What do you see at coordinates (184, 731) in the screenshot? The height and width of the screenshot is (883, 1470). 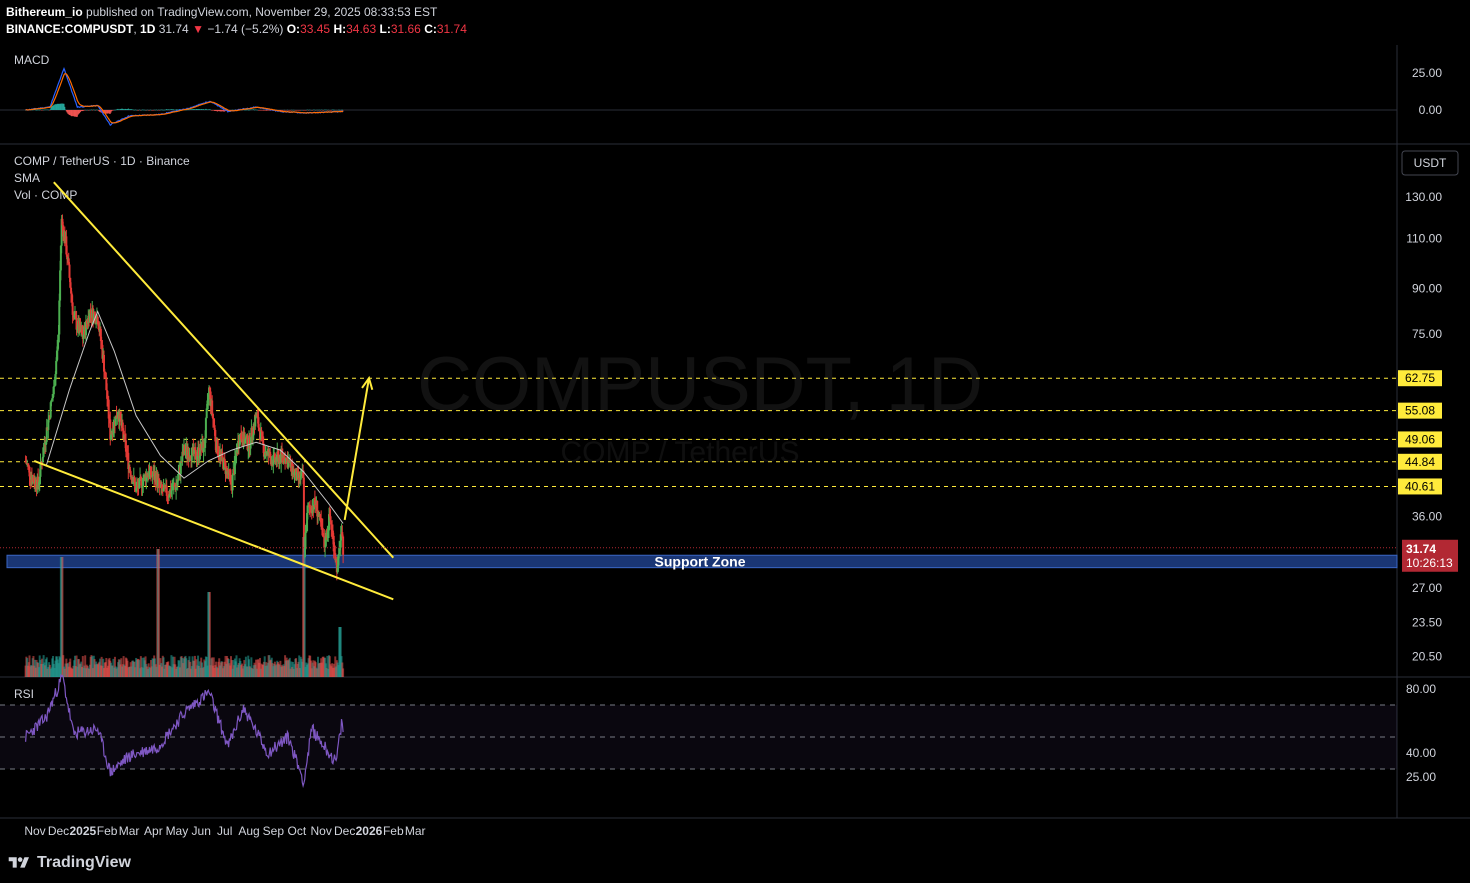 I see `rsi-line` at bounding box center [184, 731].